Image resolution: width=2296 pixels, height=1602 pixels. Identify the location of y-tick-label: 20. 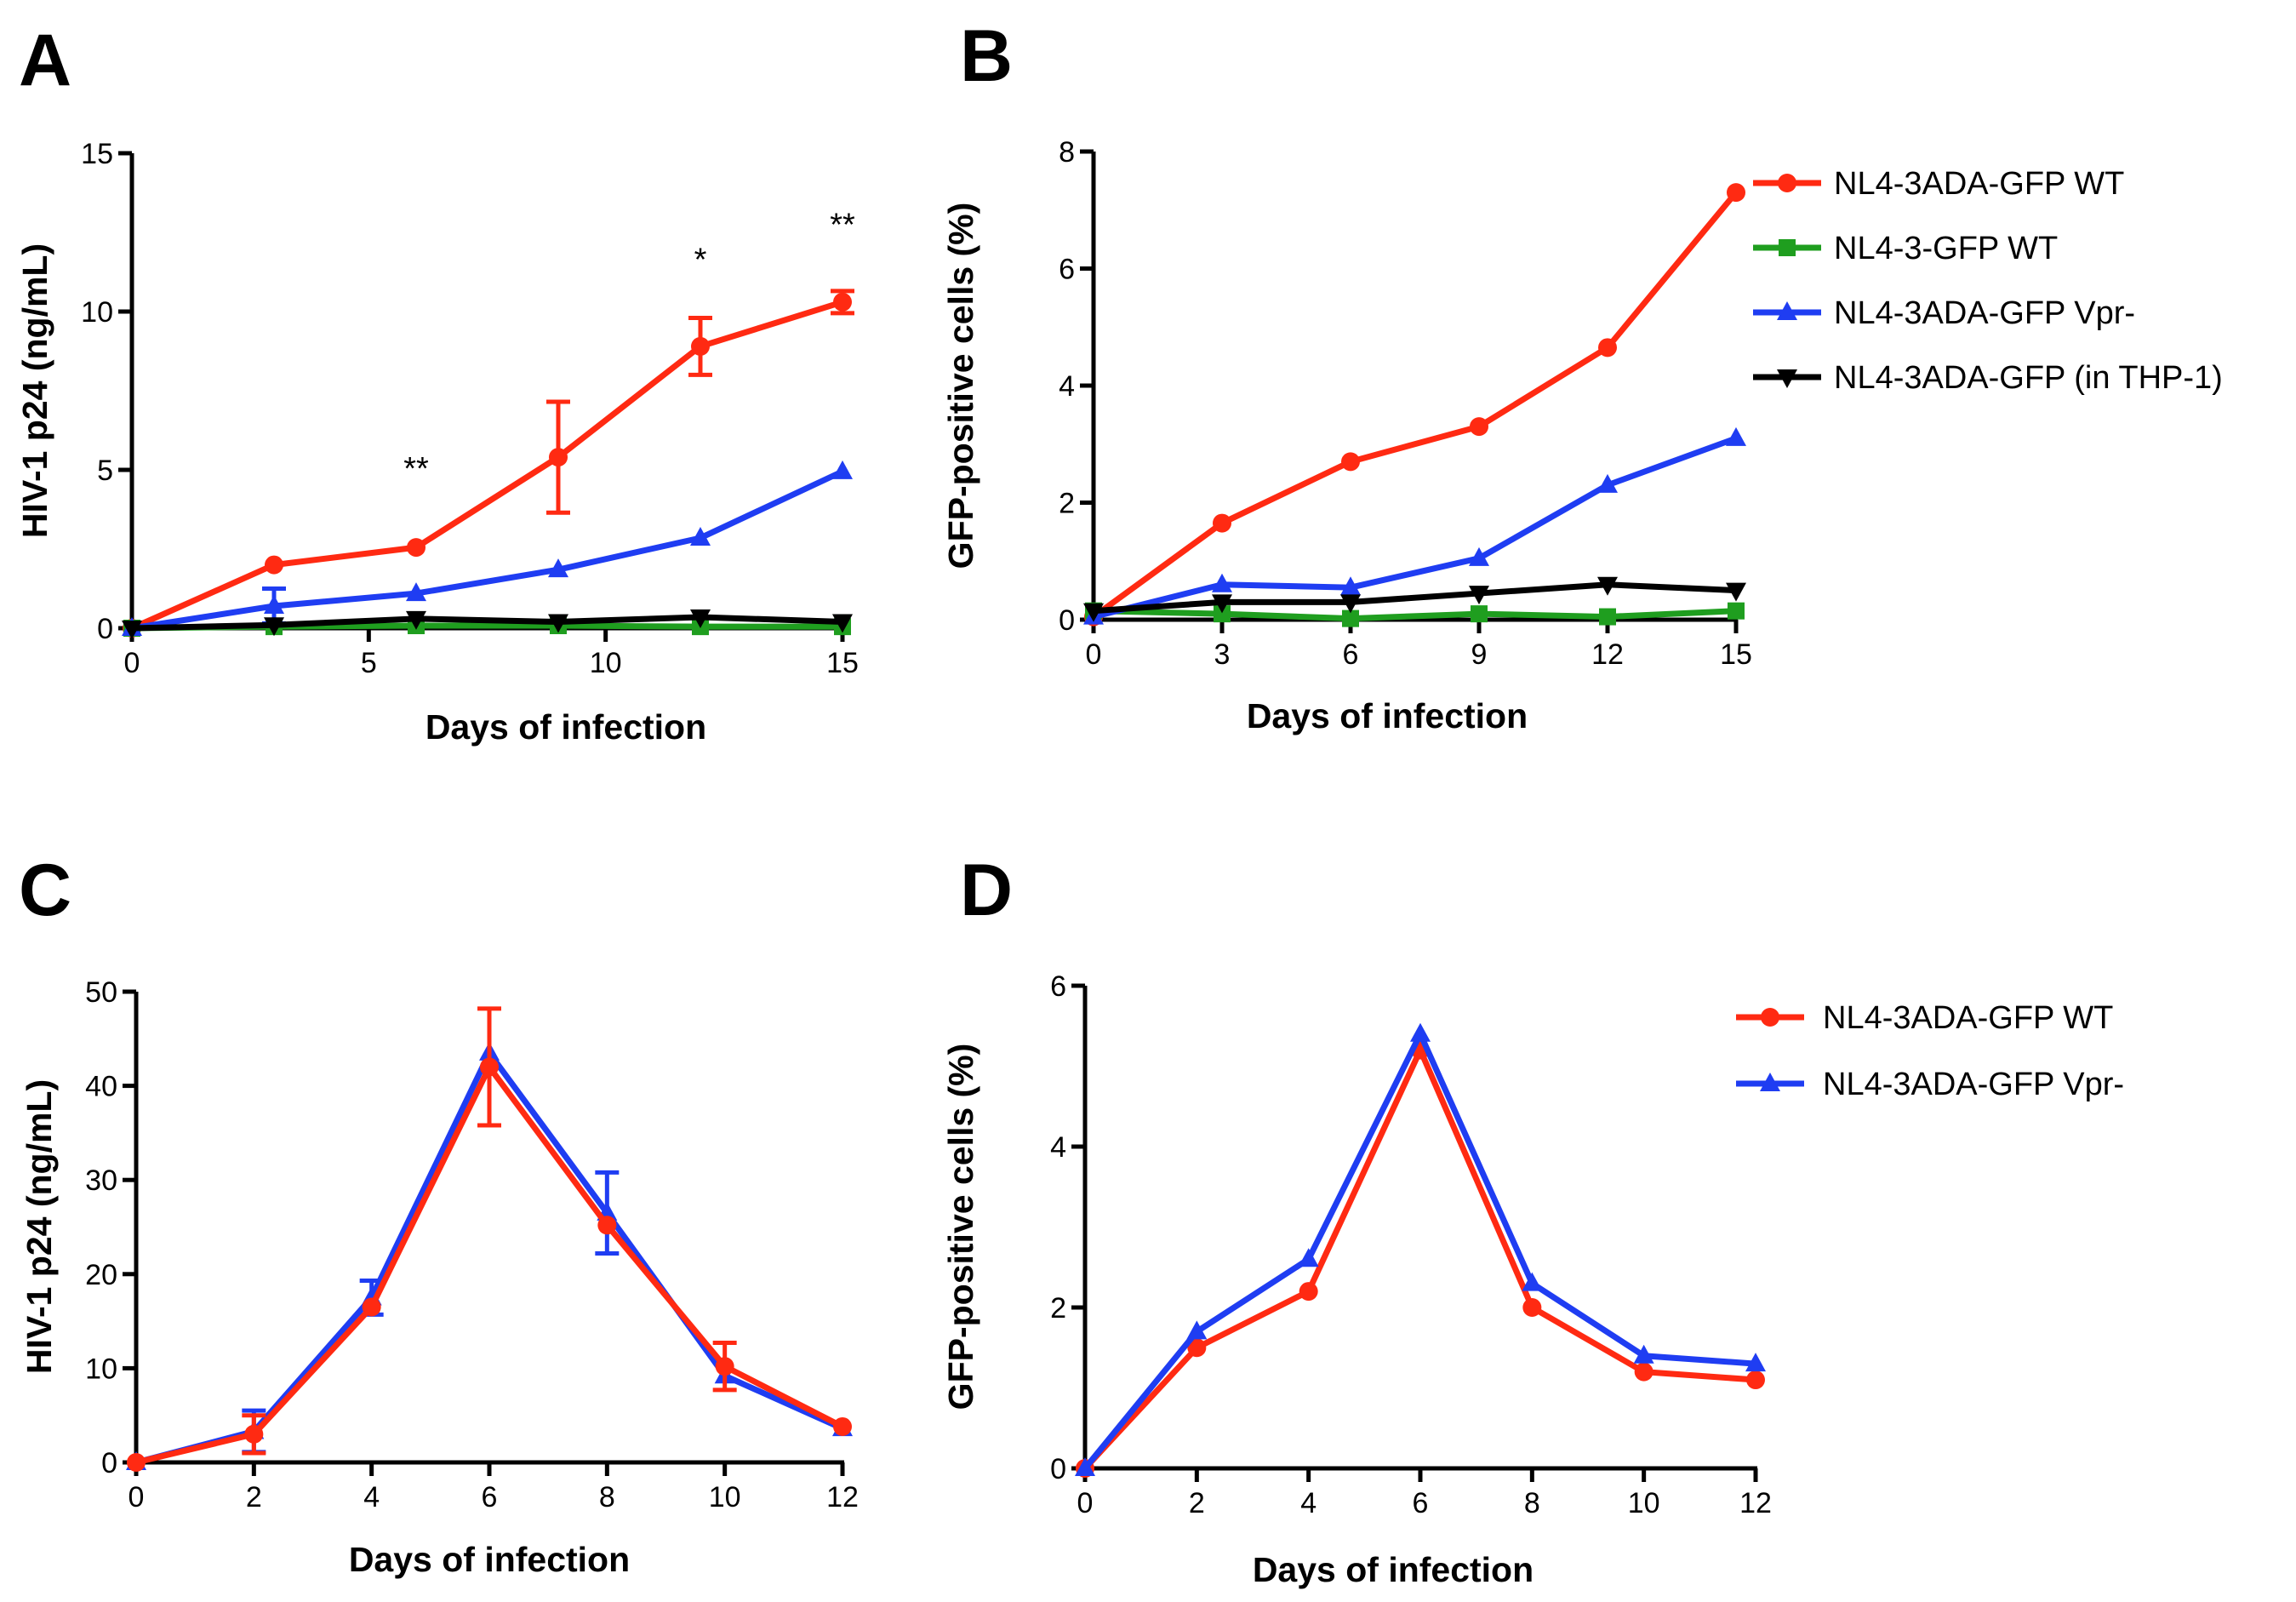
(101, 1275).